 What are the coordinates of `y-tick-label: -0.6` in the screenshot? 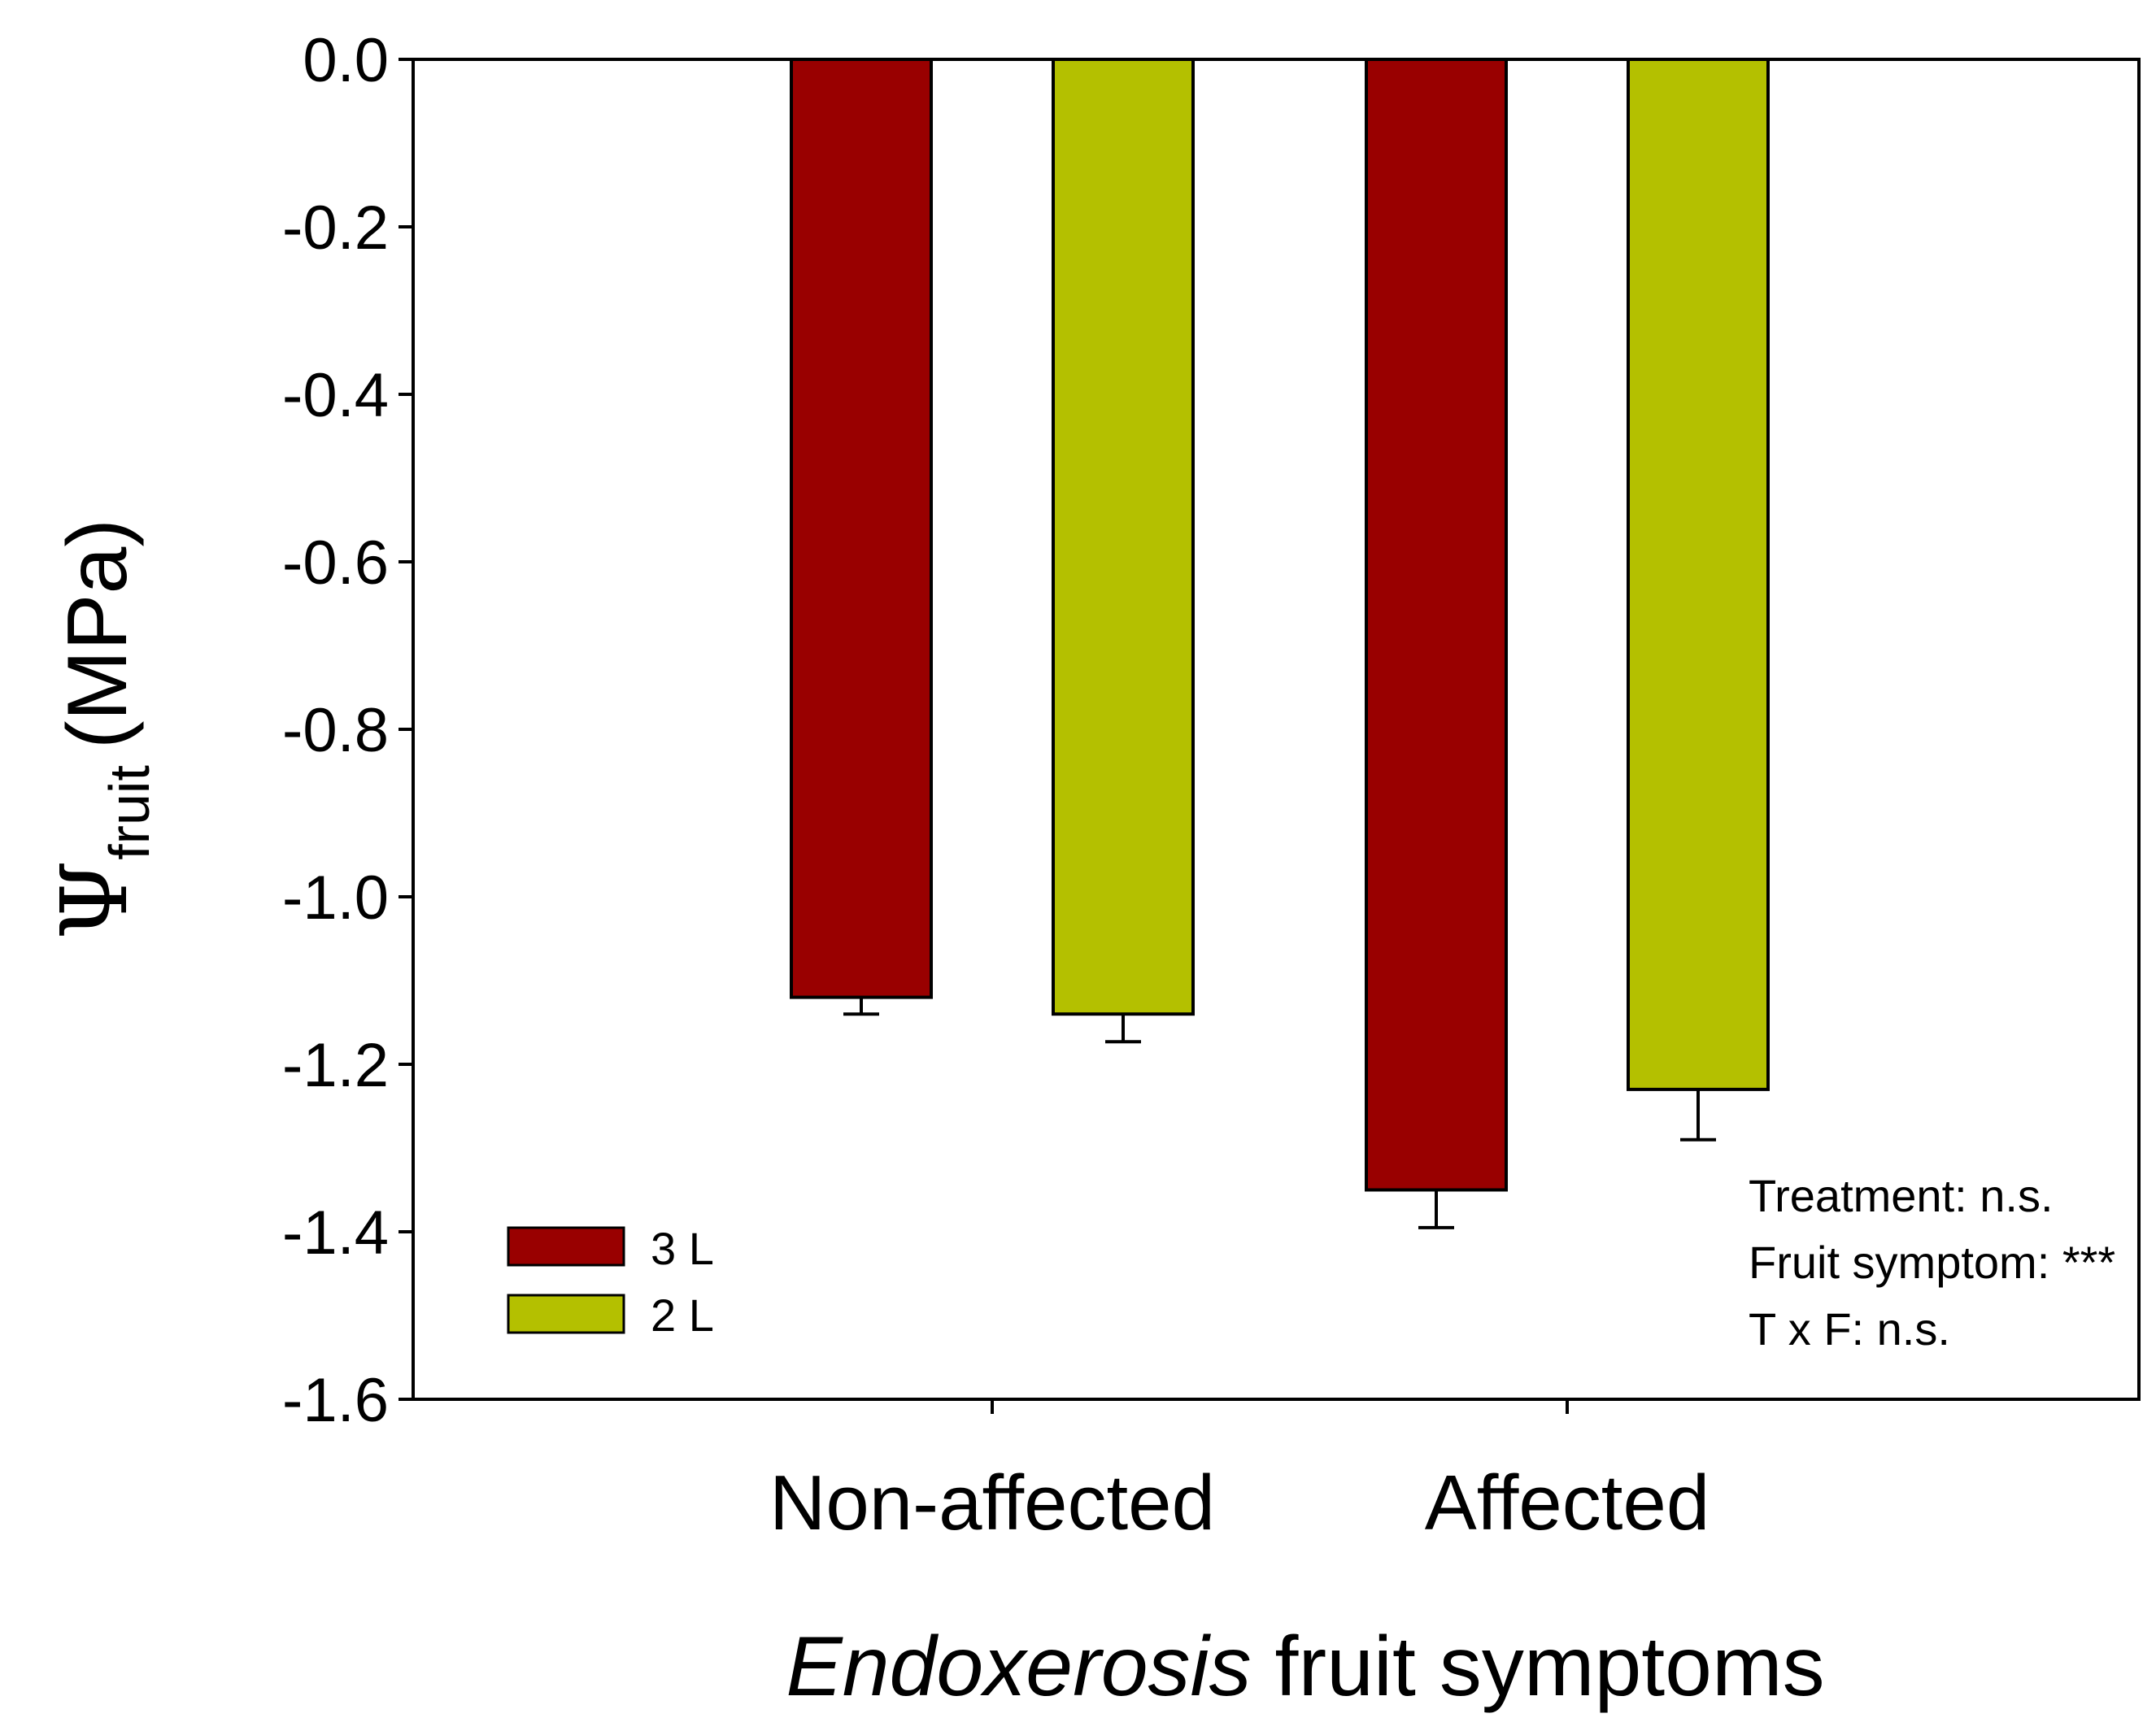 It's located at (335, 563).